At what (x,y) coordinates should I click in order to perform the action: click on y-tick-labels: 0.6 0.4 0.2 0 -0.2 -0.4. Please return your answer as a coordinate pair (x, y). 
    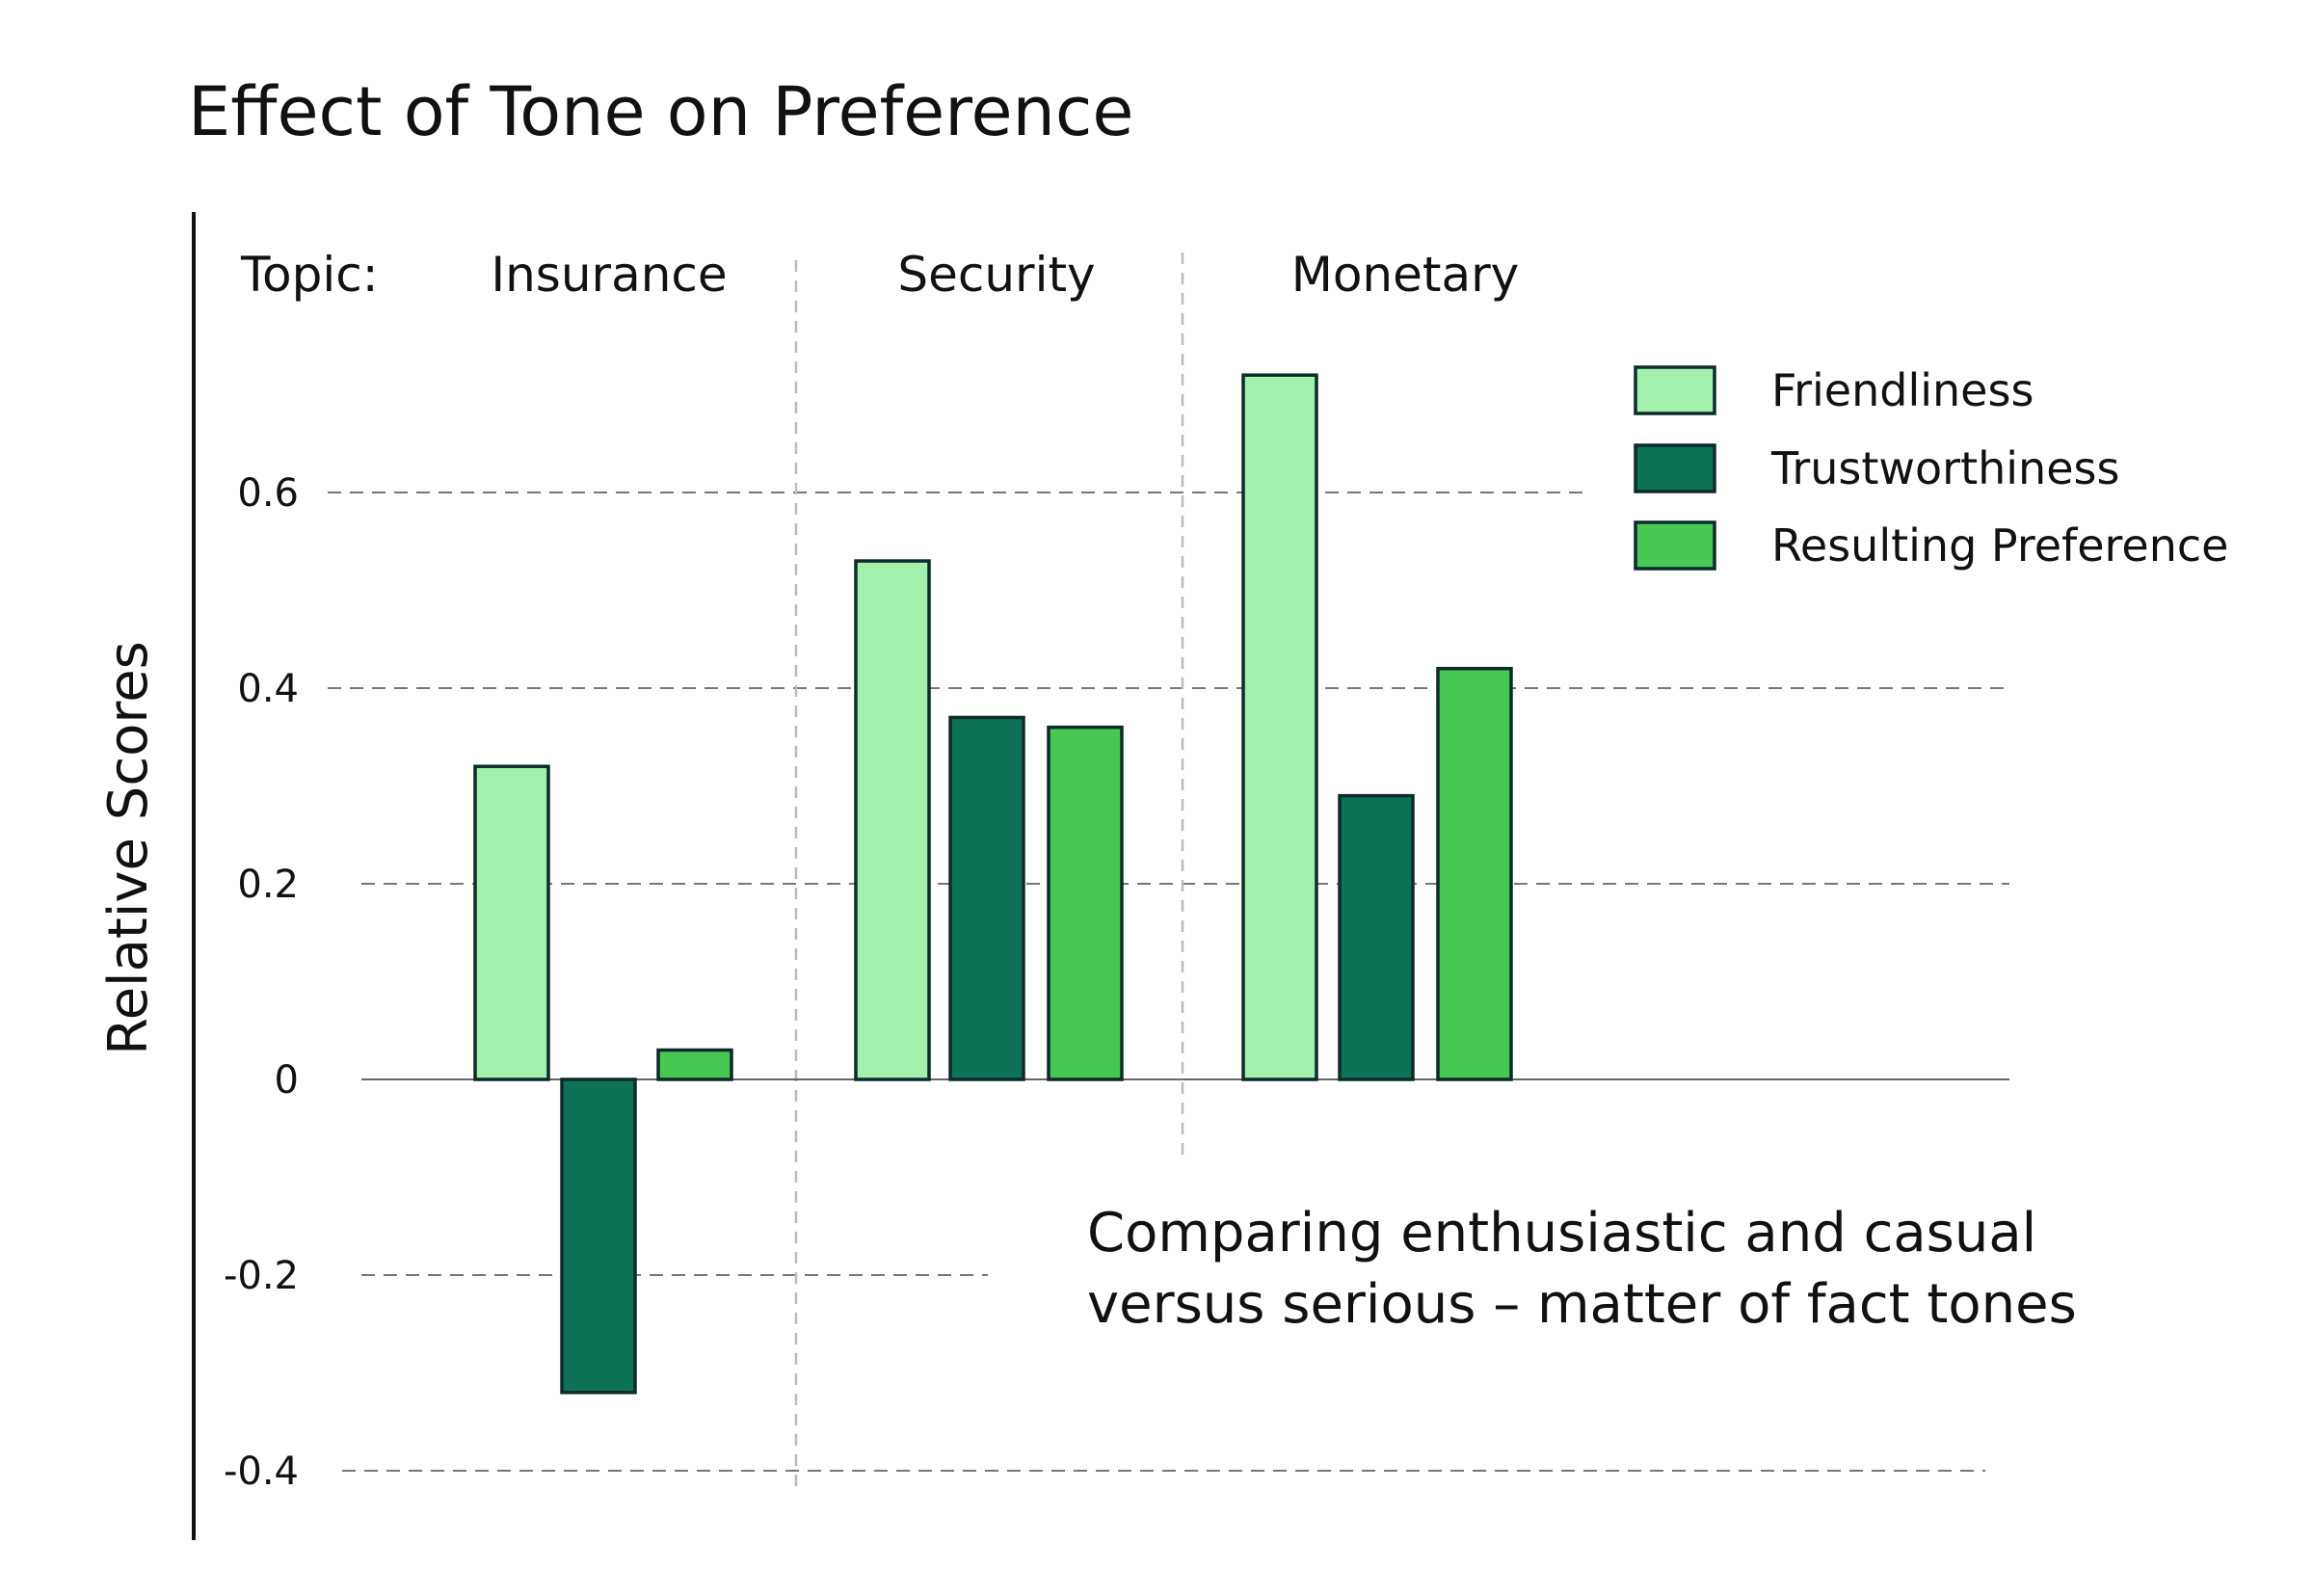
    Looking at the image, I should click on (261, 982).